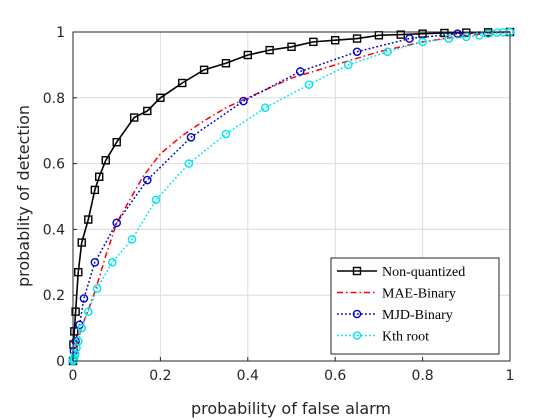  What do you see at coordinates (73, 376) in the screenshot?
I see `x-tick-label: 0` at bounding box center [73, 376].